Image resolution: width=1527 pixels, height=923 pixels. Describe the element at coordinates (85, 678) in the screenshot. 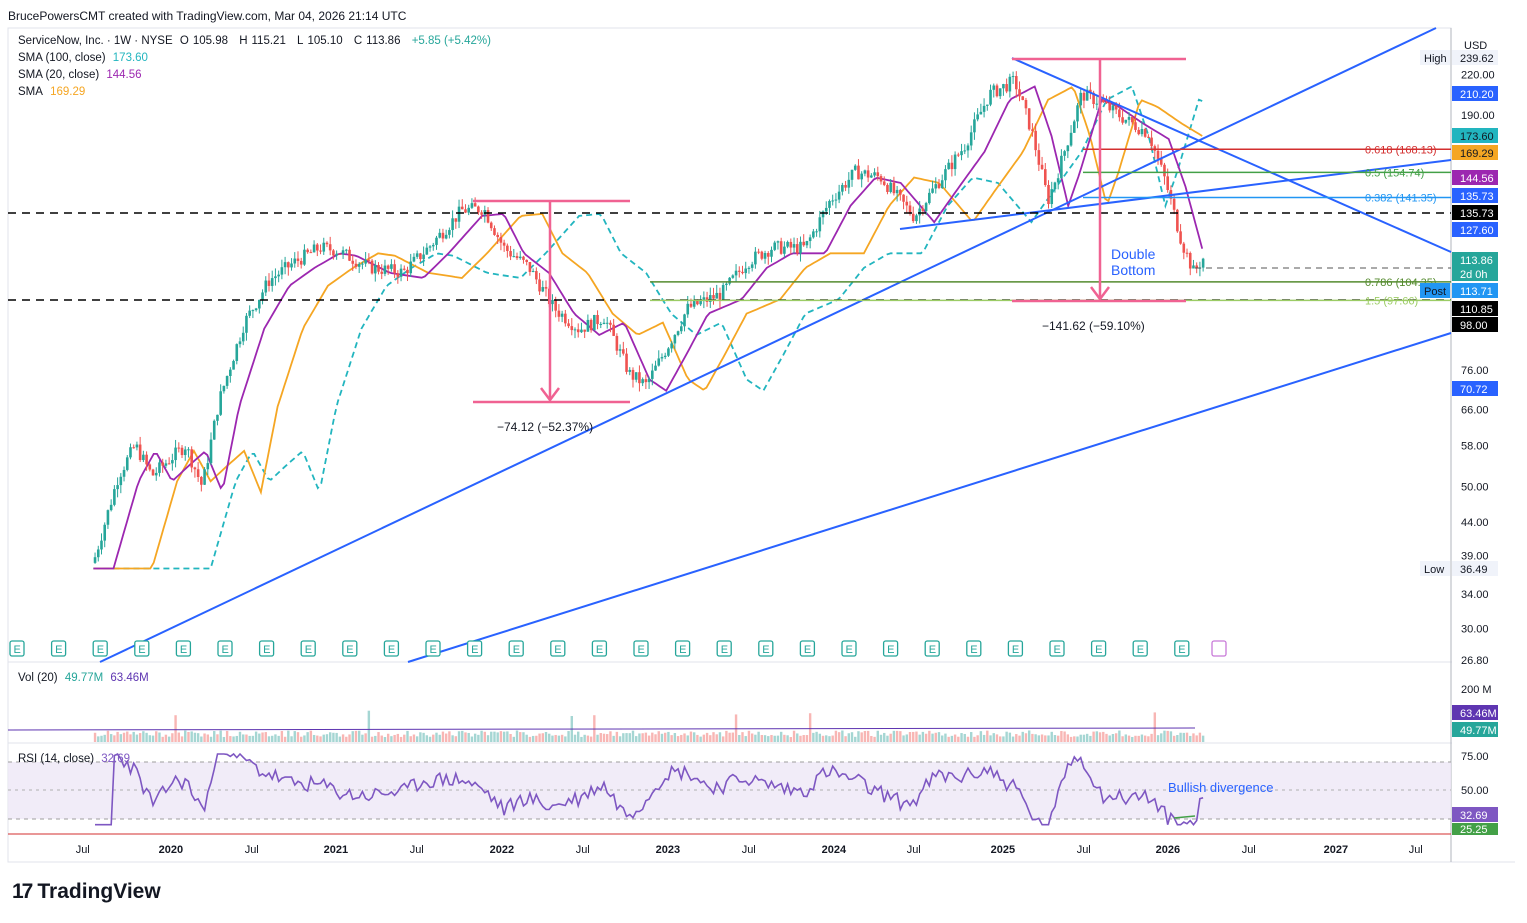

I see `volume-legend: Vol (20) 49.77M 63.46M` at that location.